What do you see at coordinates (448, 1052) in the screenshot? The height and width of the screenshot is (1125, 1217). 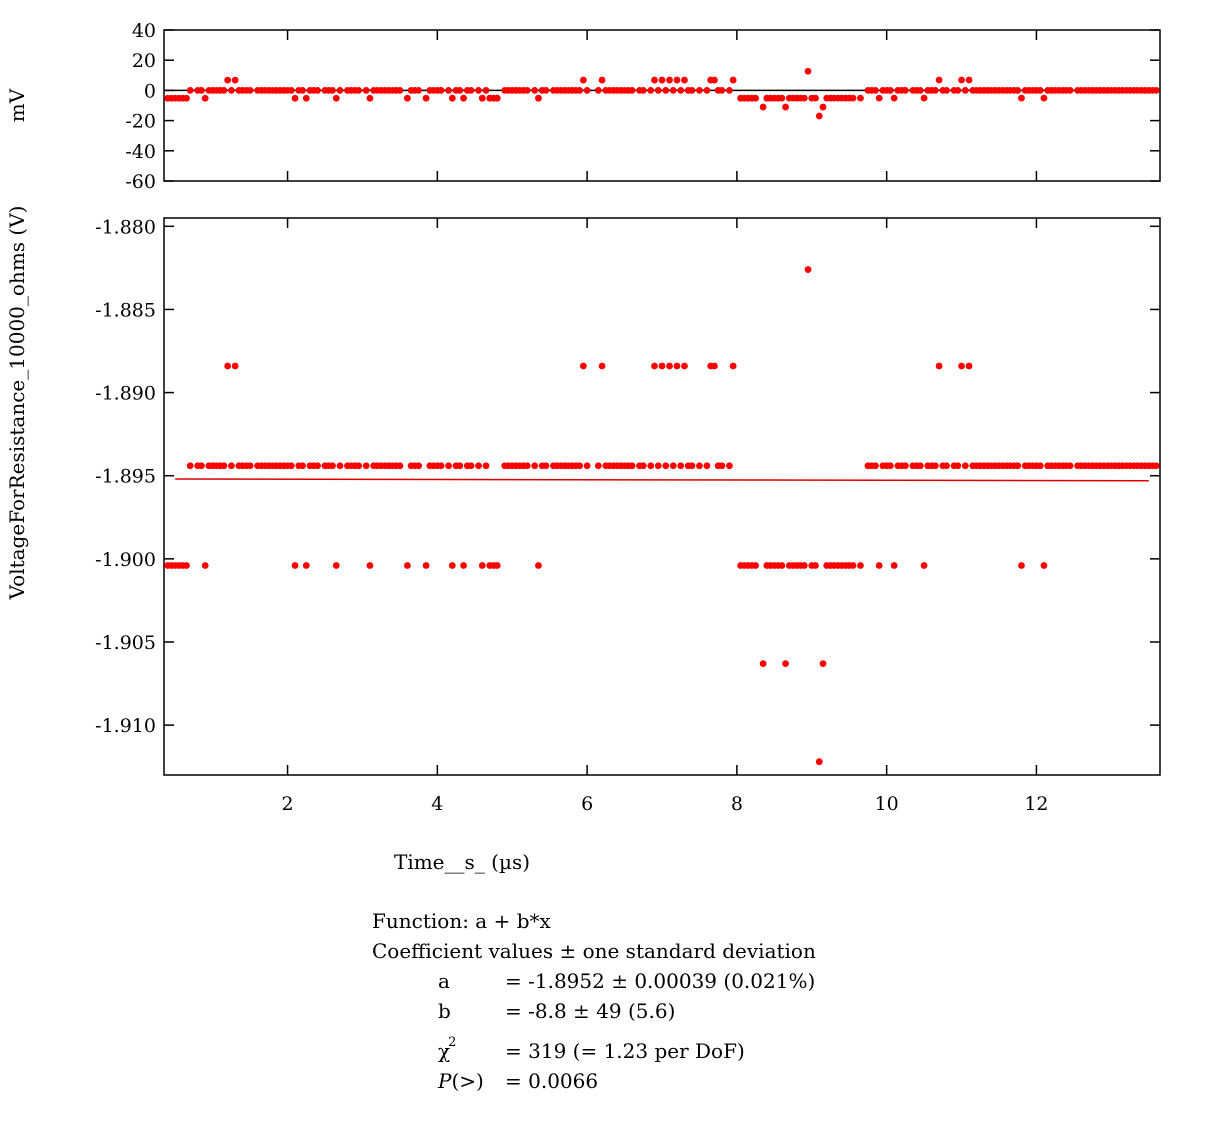 I see `chi-squared-label: χ2` at bounding box center [448, 1052].